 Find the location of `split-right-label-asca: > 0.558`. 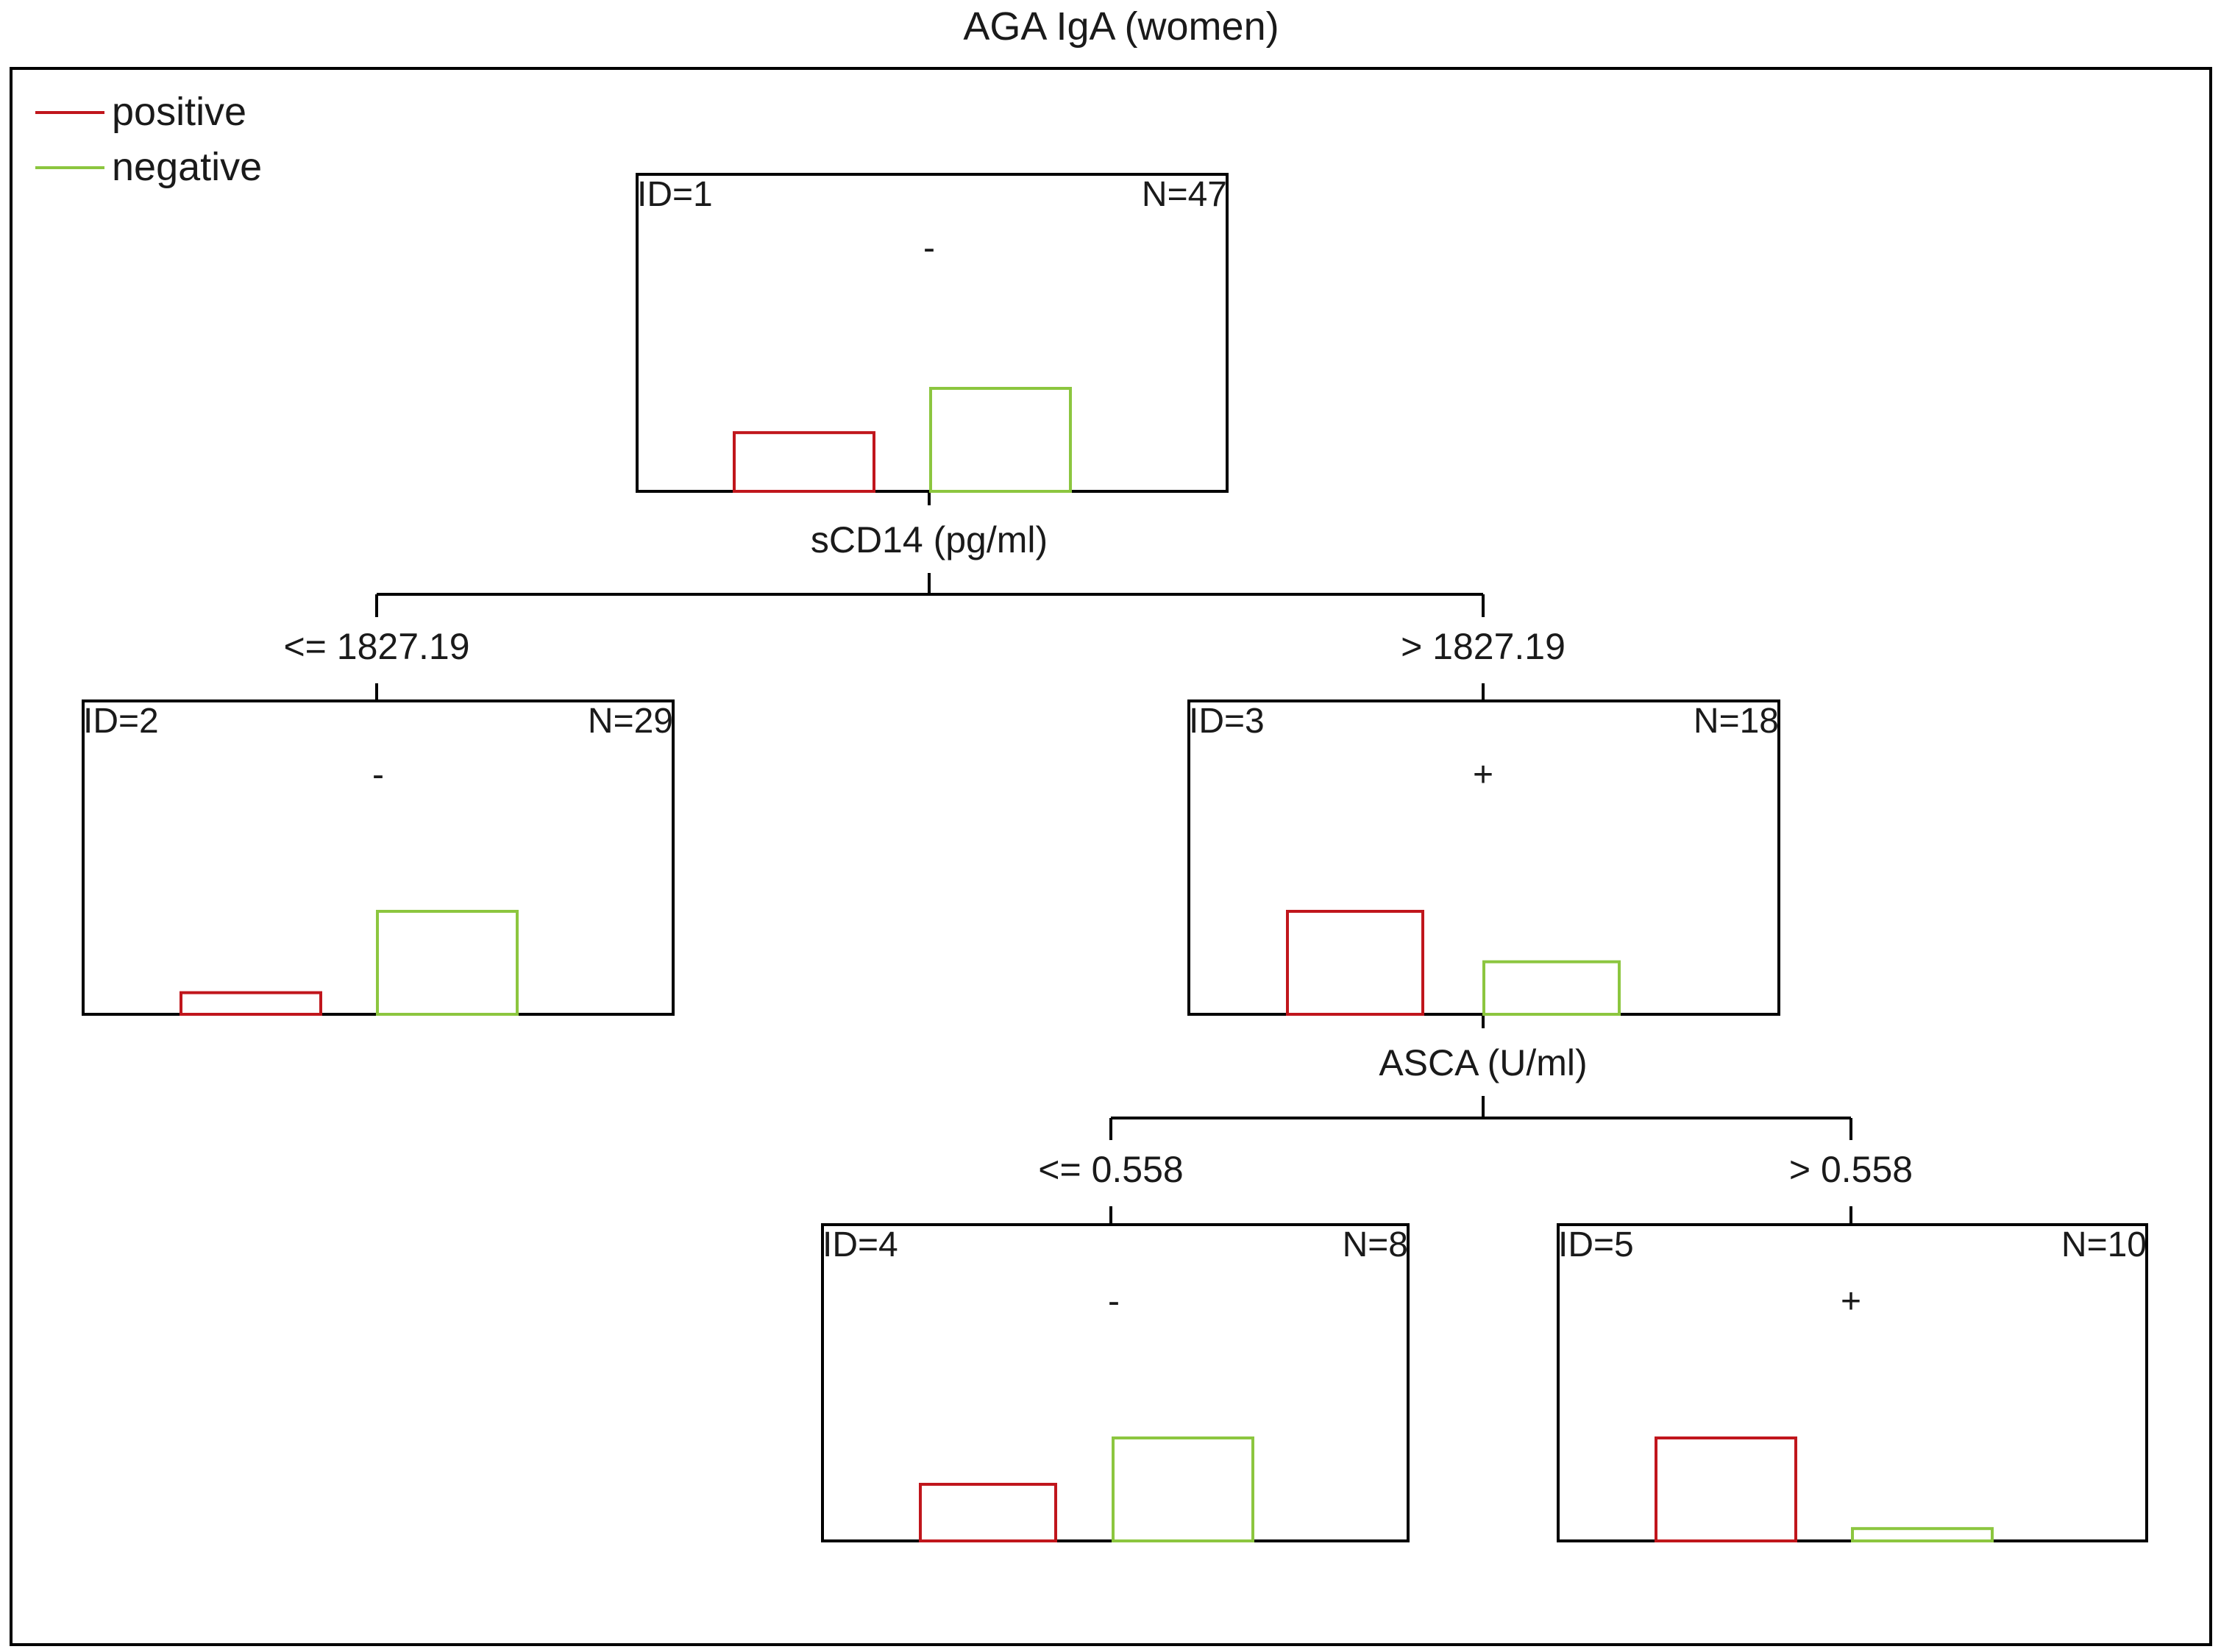

split-right-label-asca: > 0.558 is located at coordinates (1851, 1170).